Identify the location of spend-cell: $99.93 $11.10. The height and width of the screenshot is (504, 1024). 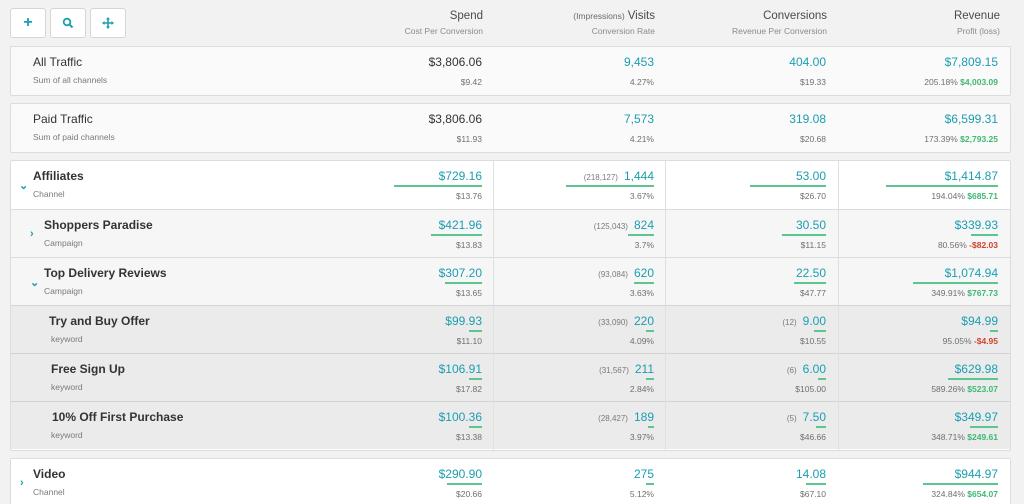
(411, 330).